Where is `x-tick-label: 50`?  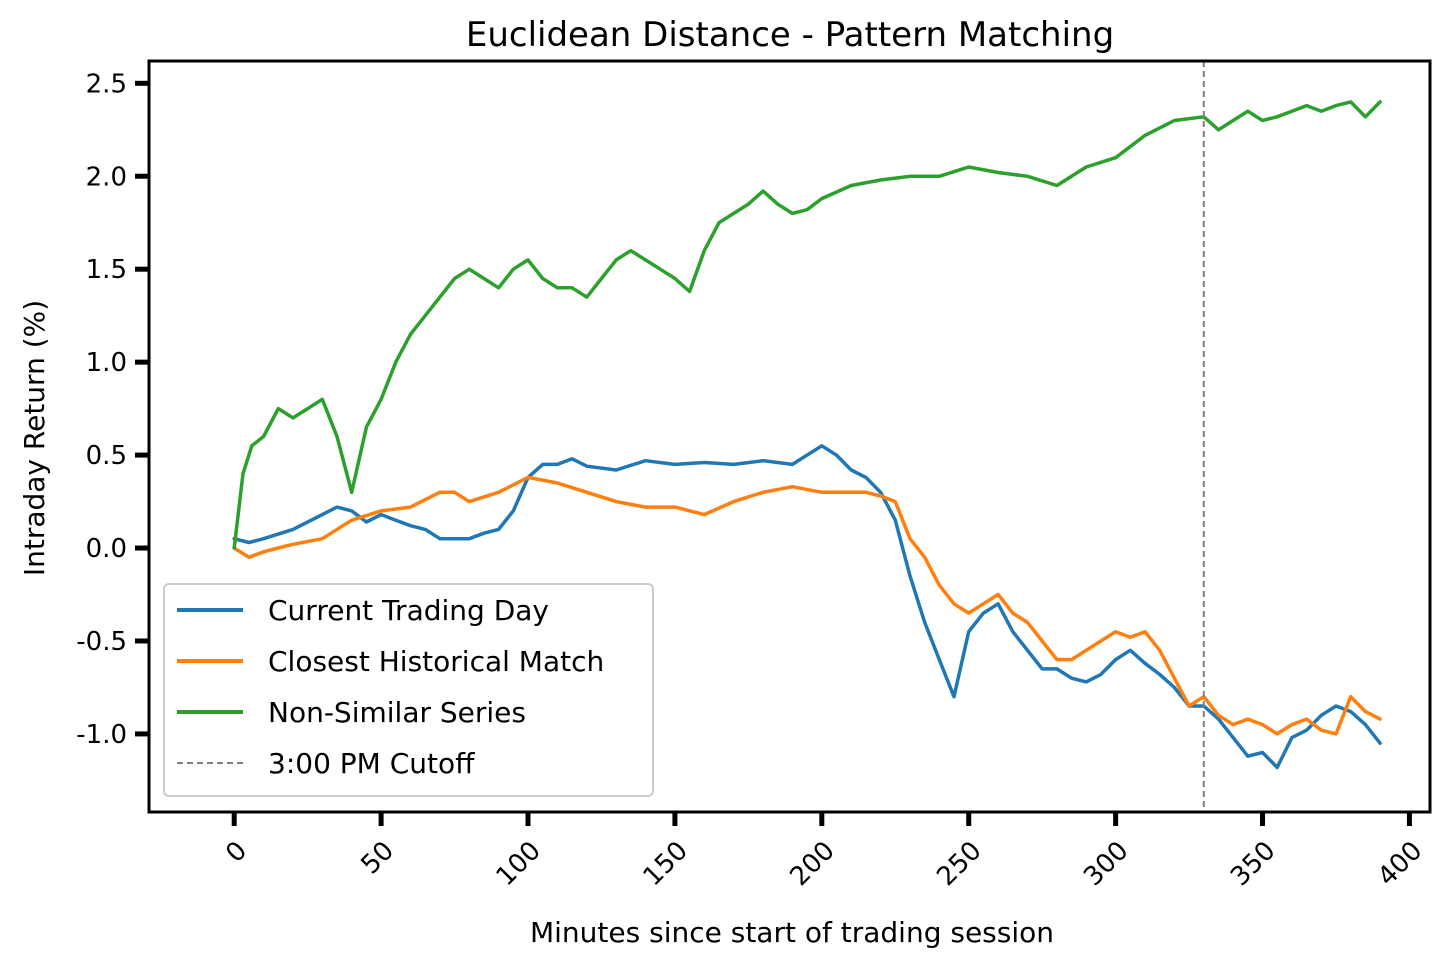
x-tick-label: 50 is located at coordinates (377, 858).